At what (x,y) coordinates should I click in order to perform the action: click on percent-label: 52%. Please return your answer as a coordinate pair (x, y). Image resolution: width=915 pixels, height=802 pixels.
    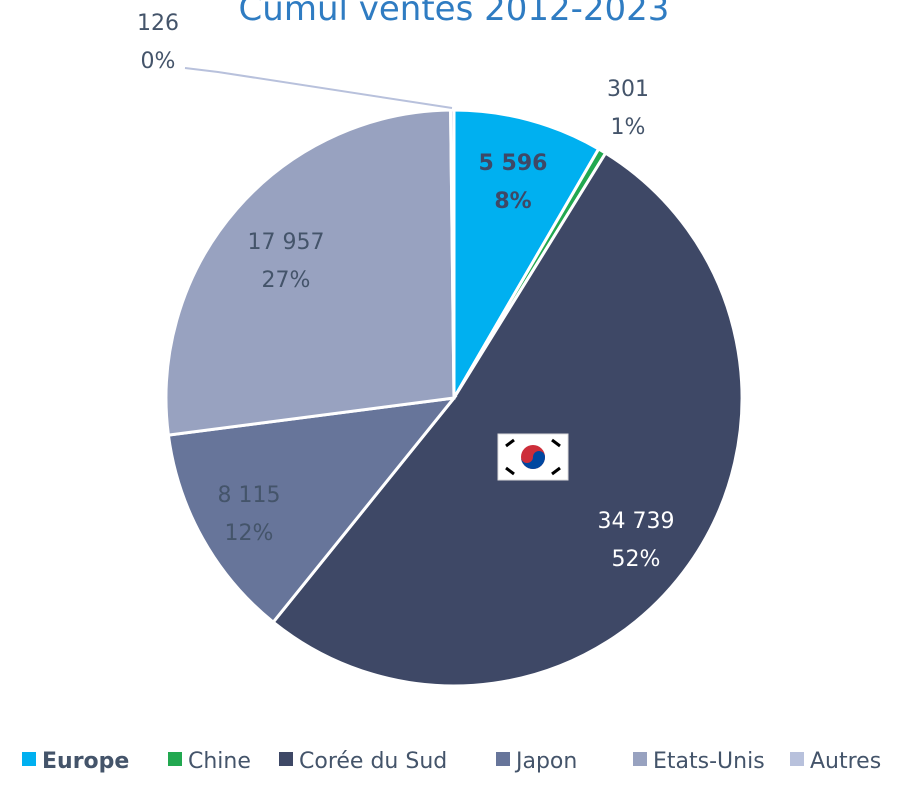
    Looking at the image, I should click on (636, 559).